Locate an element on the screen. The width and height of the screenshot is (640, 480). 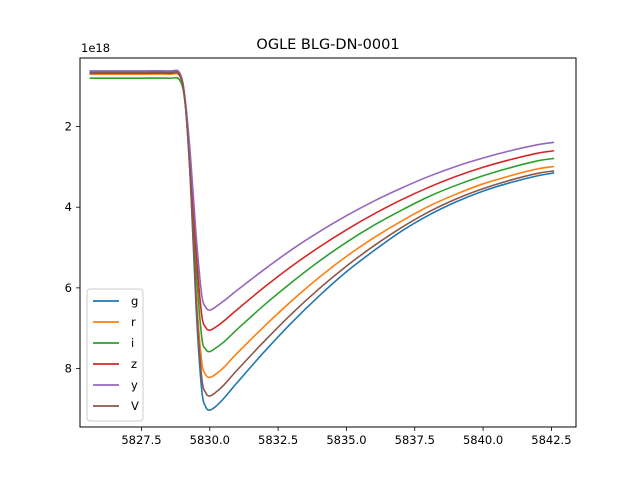
legend-label-y: y is located at coordinates (134, 385).